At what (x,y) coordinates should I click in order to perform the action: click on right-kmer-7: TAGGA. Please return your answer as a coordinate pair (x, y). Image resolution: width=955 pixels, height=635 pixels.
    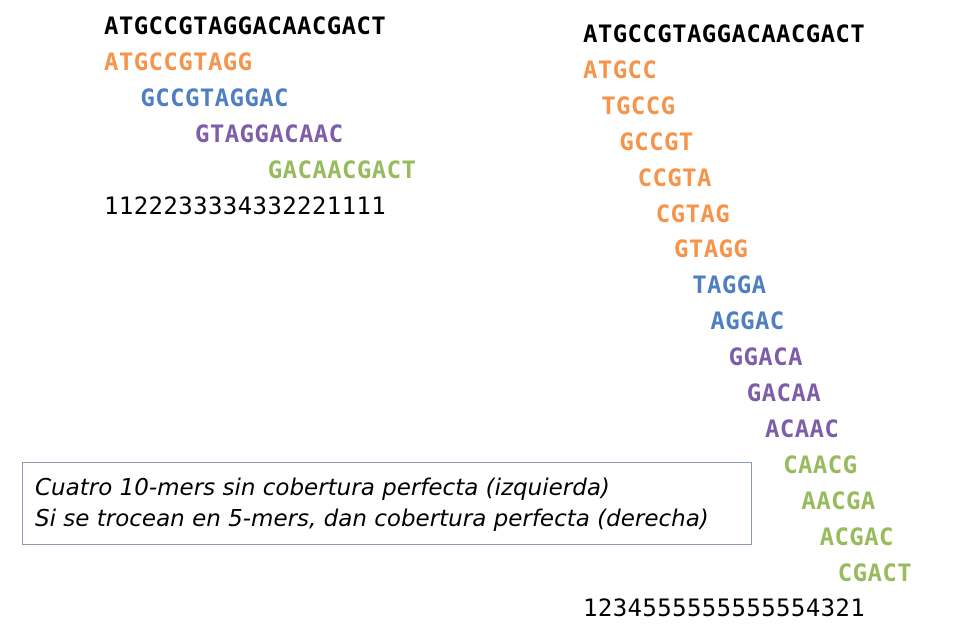
    Looking at the image, I should click on (729, 285).